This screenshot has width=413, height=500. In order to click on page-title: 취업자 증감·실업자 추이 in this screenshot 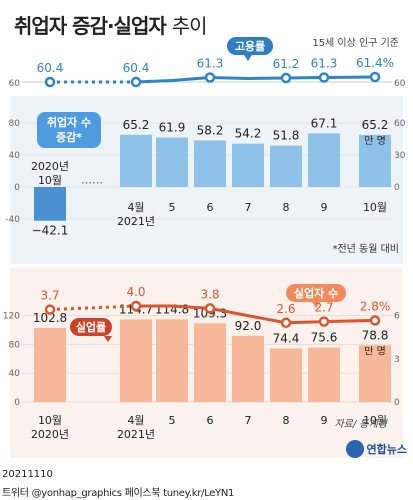, I will do `click(111, 24)`.